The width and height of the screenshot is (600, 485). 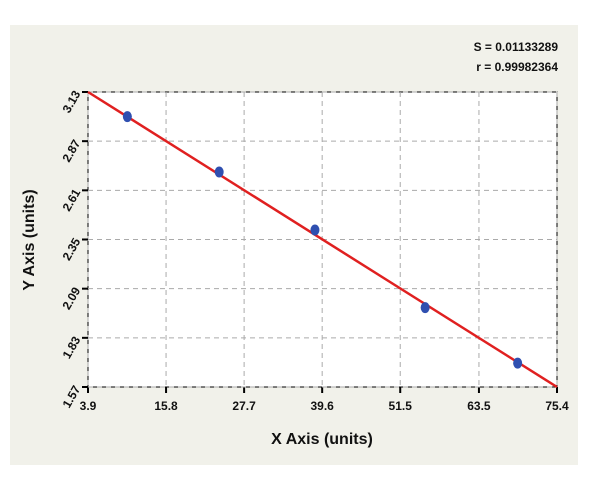 I want to click on x-tick-label: 3.9, so click(x=88, y=406).